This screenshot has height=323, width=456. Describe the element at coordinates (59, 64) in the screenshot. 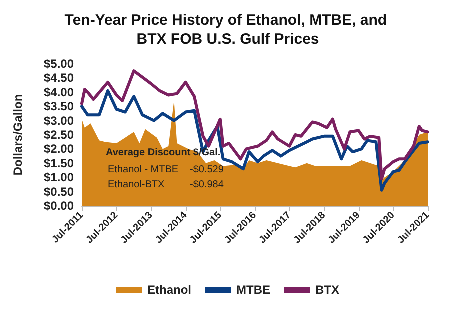

I see `y-tick-label: $5.00` at that location.